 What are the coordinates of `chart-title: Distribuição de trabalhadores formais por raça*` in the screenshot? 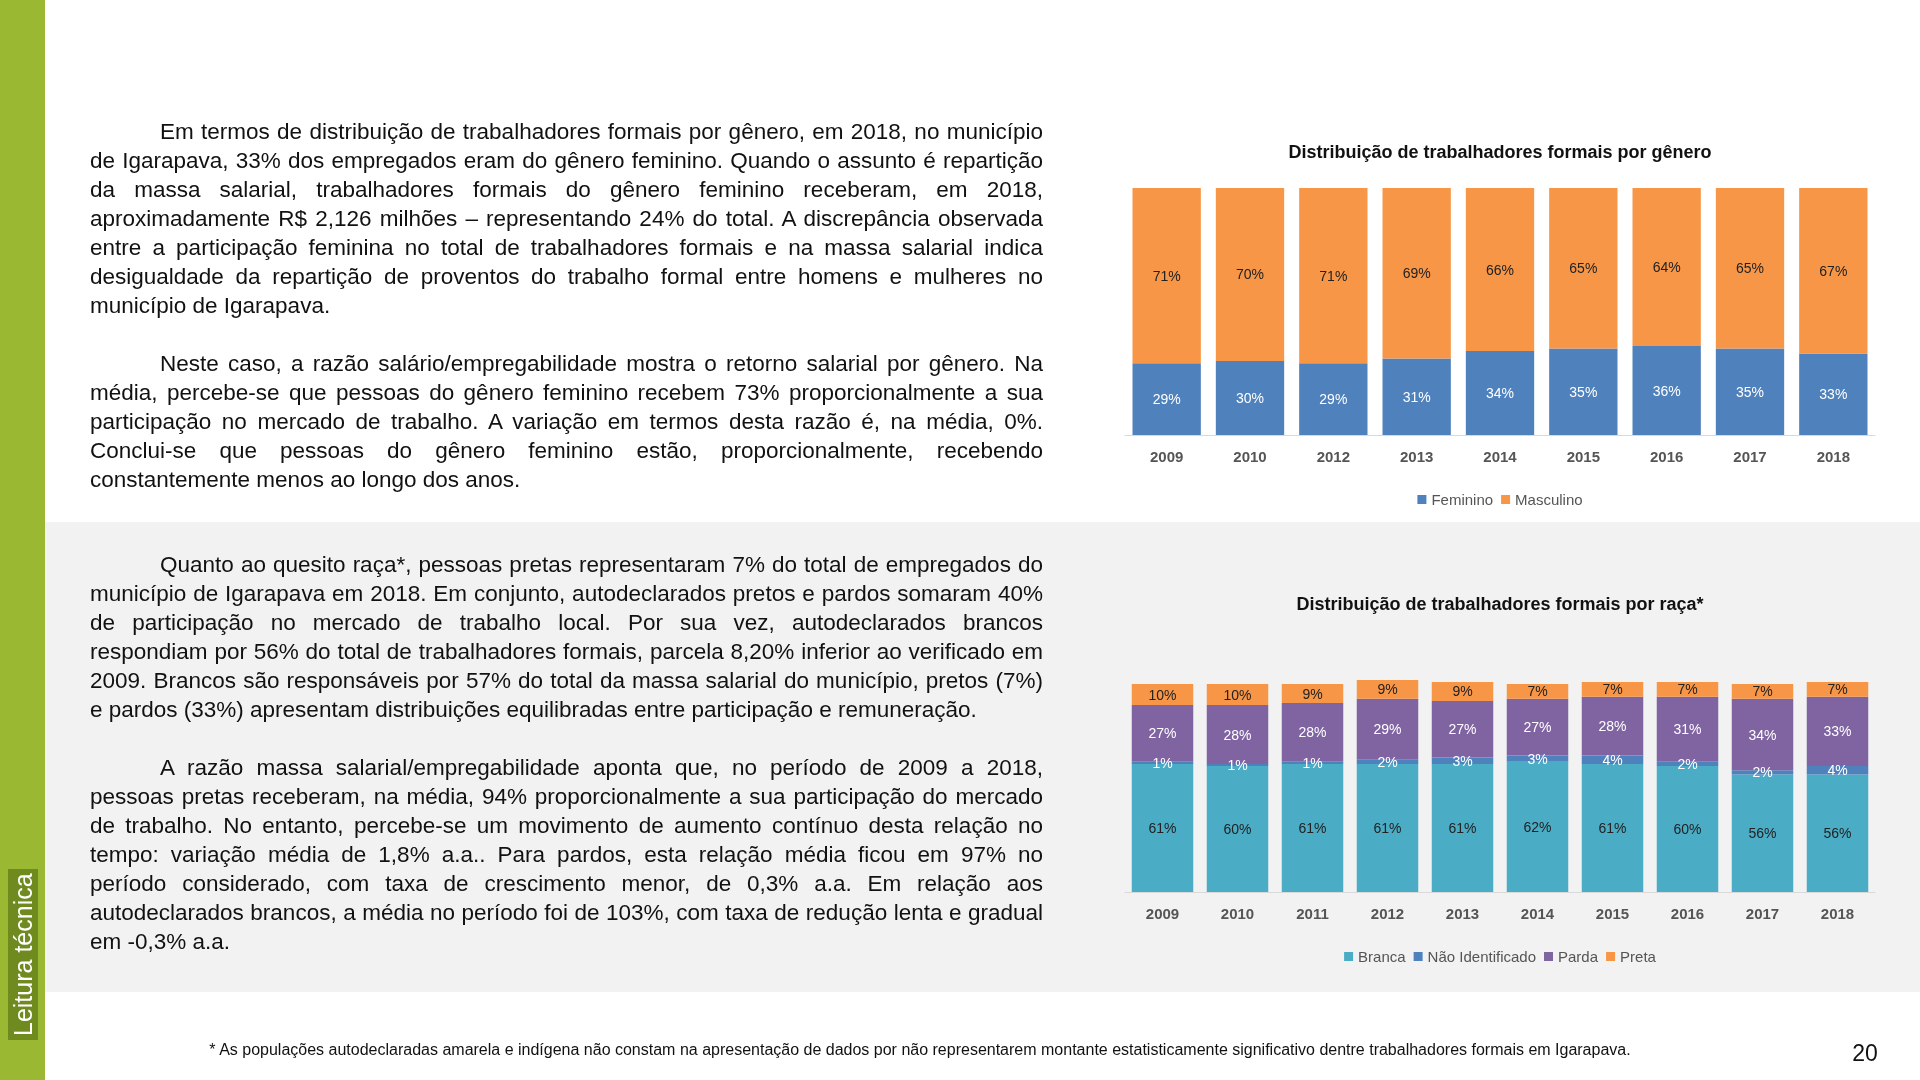 It's located at (1500, 604).